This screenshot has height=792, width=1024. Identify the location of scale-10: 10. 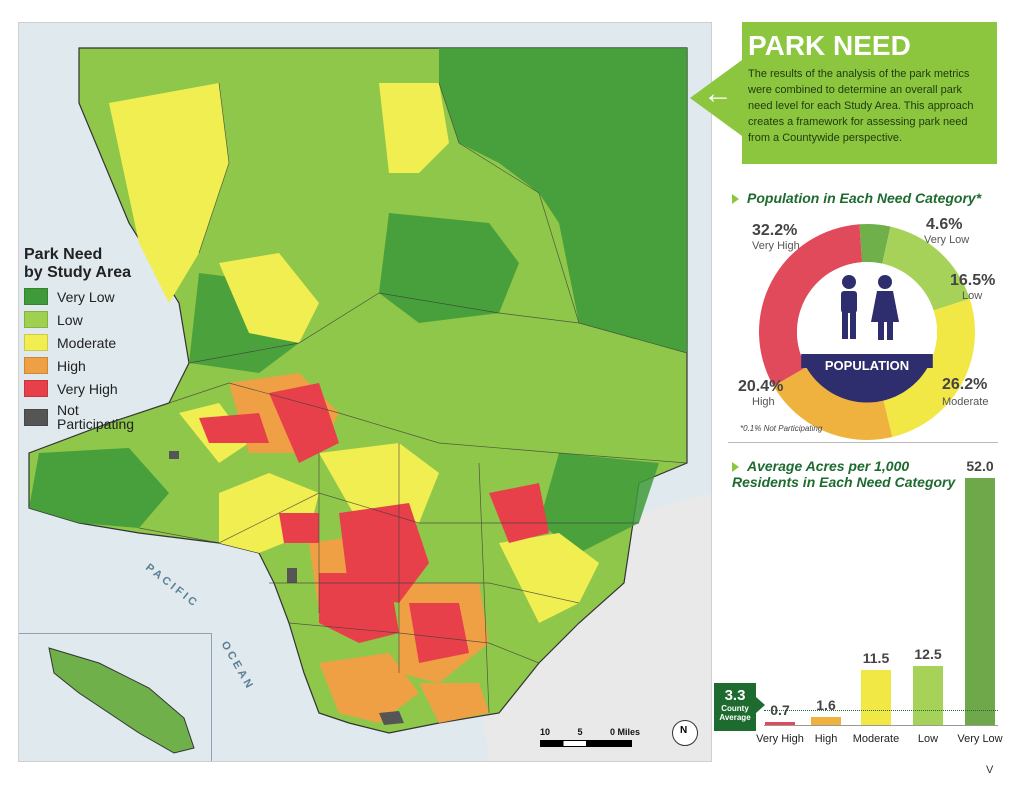
(545, 732).